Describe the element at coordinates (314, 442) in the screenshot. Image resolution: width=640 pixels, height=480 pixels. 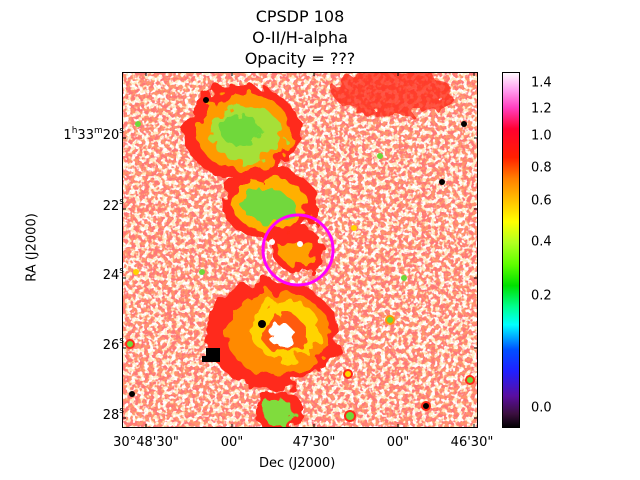
I see `x-tick-label-2: 47'30"` at that location.